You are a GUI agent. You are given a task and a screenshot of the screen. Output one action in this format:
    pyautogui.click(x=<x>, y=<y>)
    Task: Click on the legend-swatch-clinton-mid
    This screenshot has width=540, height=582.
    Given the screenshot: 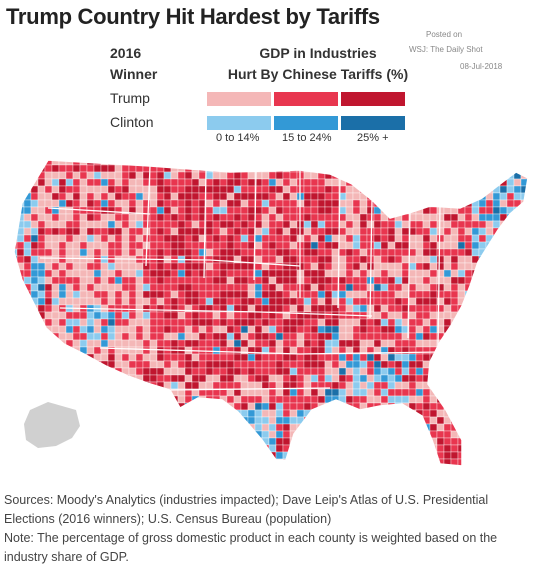 What is the action you would take?
    pyautogui.click(x=306, y=123)
    